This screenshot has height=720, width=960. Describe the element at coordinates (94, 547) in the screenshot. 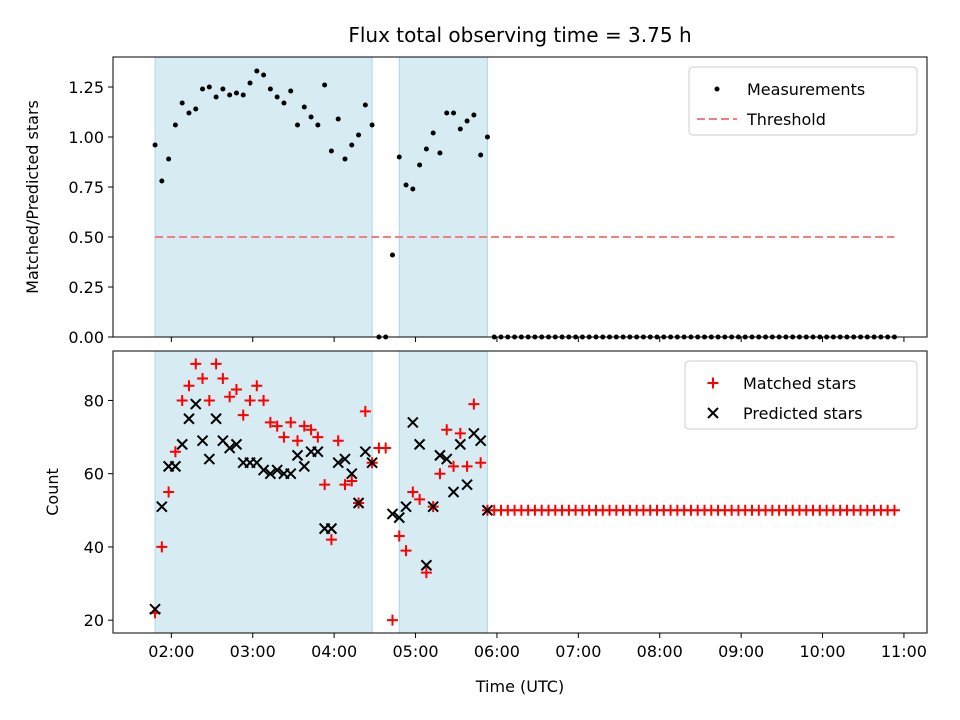

I see `y-tick-label: 40` at that location.